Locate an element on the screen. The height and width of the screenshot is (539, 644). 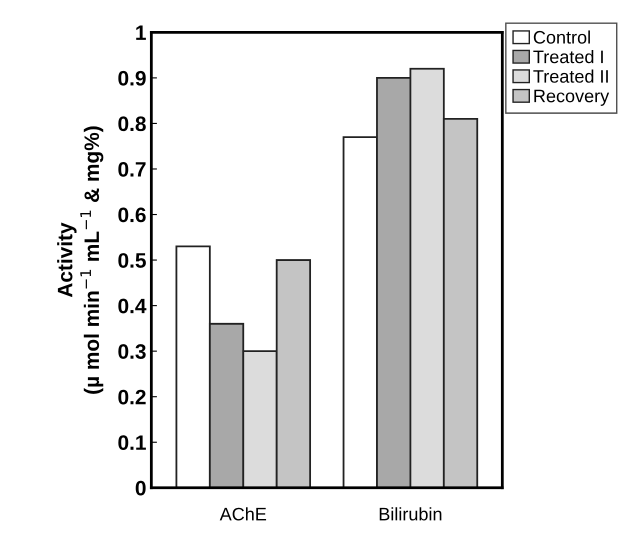
y-tick-label: 0.7 is located at coordinates (132, 169).